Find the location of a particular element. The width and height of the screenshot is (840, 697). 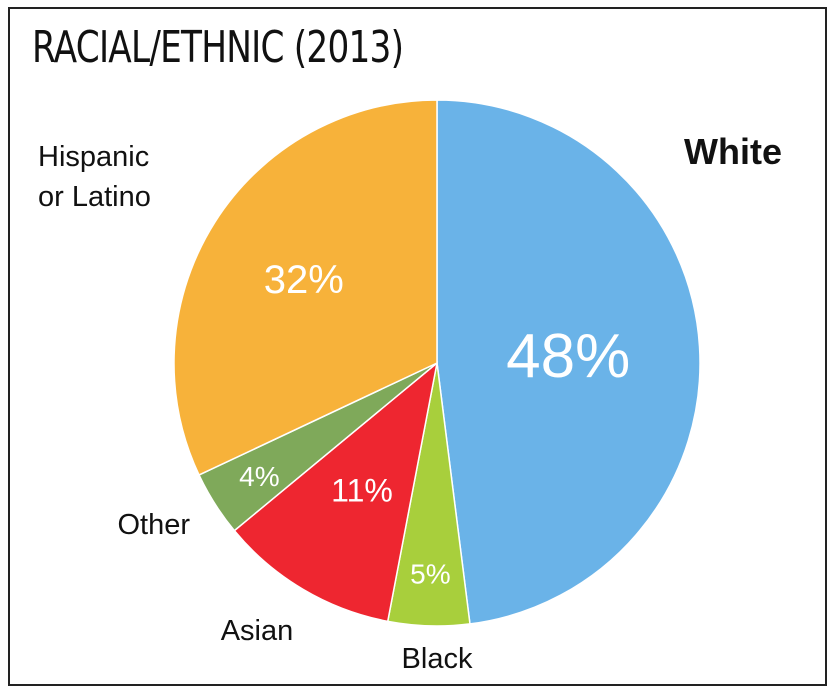

pie-slice-asian is located at coordinates (336, 492).